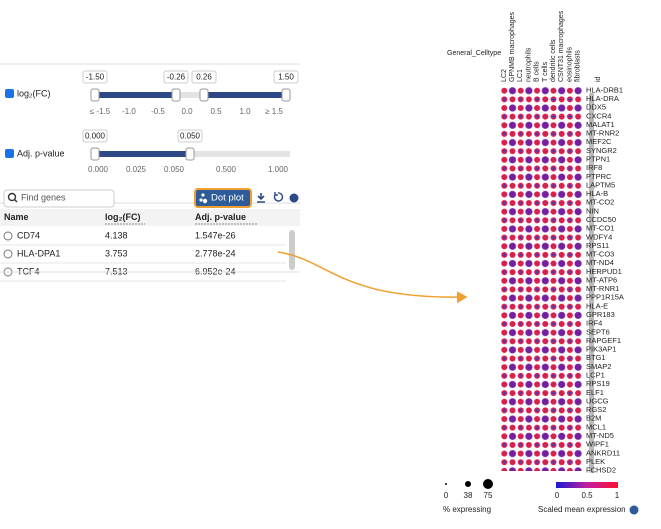  I want to click on gene-label: PTPRC, so click(599, 176).